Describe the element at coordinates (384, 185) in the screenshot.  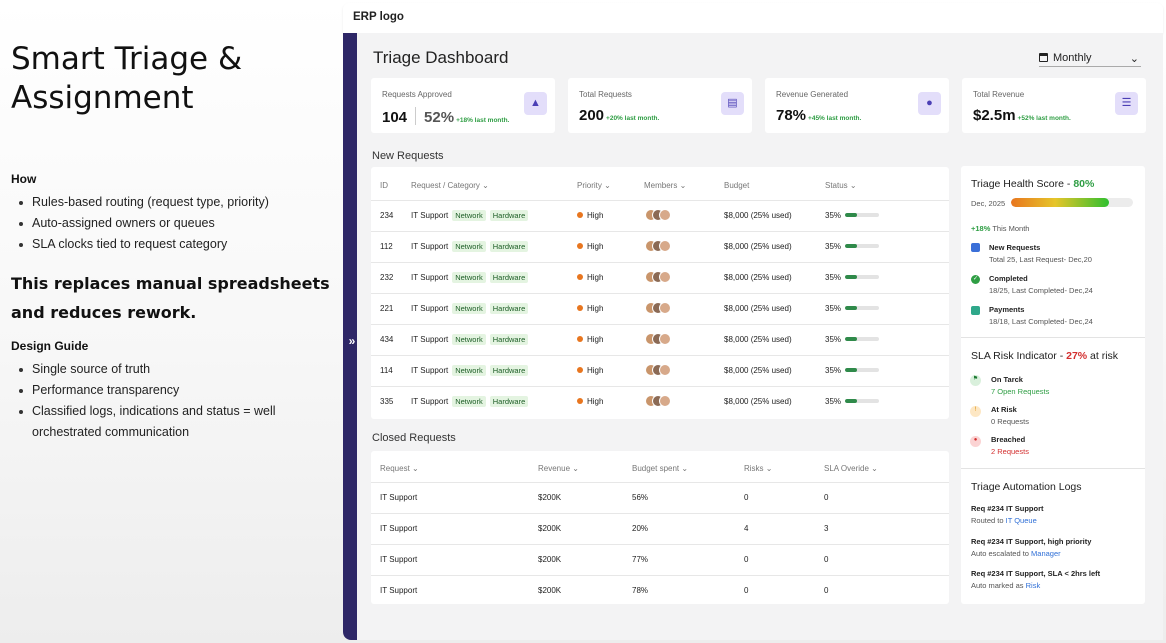
I see `col-header-id: ID` at that location.